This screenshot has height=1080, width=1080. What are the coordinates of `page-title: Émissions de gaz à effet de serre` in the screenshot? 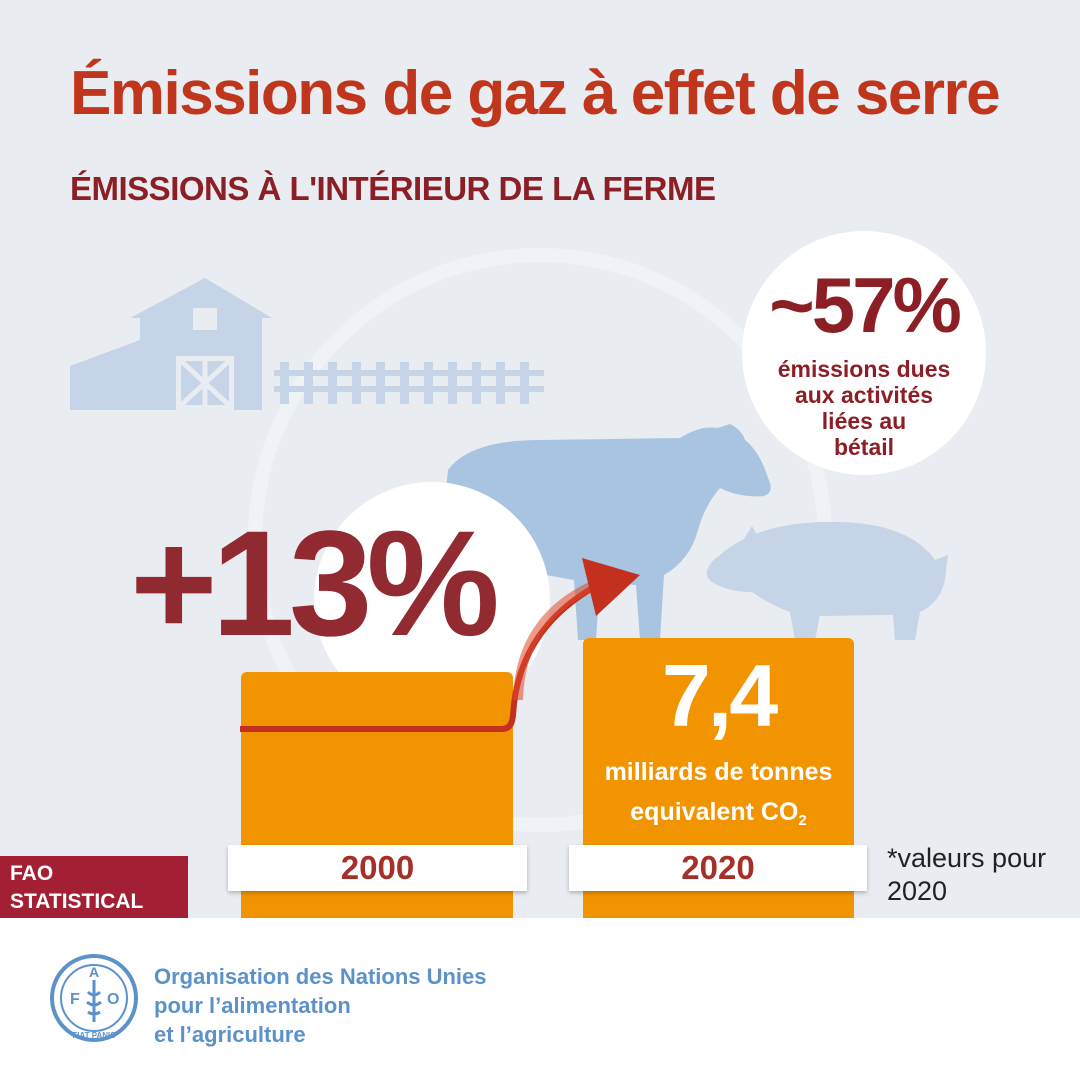 It's located at (535, 93).